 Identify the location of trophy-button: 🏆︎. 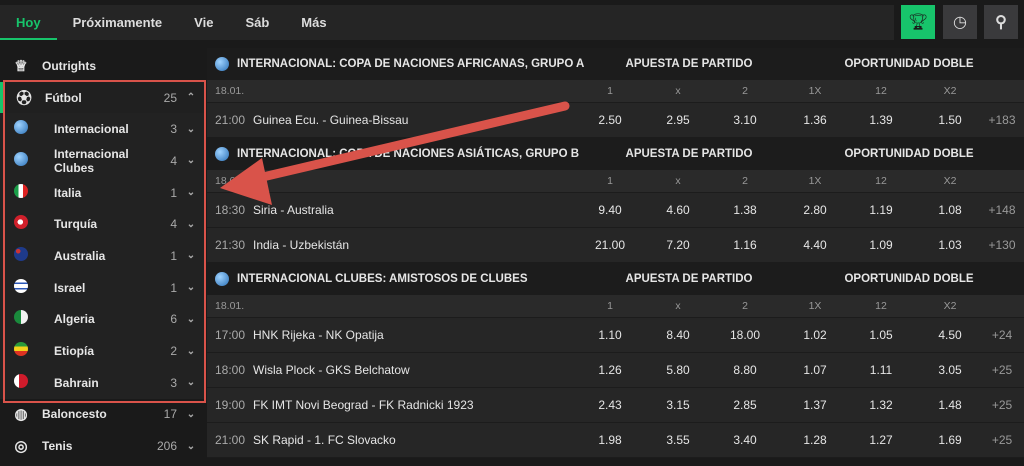
(918, 22).